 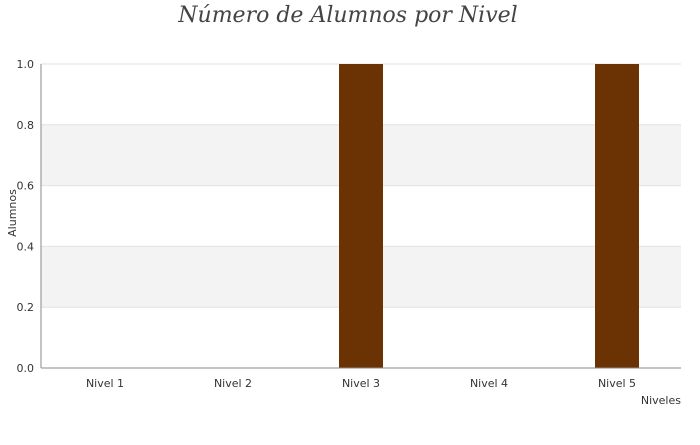 What do you see at coordinates (26, 216) in the screenshot?
I see `y-tick-labels: 0.0 0.2 0.4 0.6 0.8 1.0` at bounding box center [26, 216].